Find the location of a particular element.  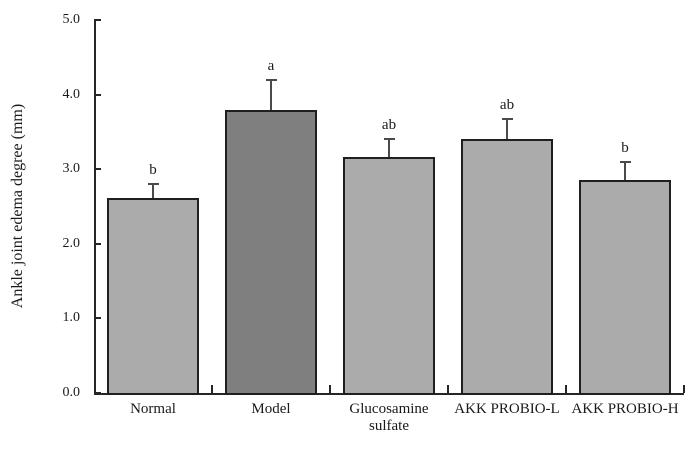

y-axis-tick-label: 3.0 is located at coordinates (71, 169).